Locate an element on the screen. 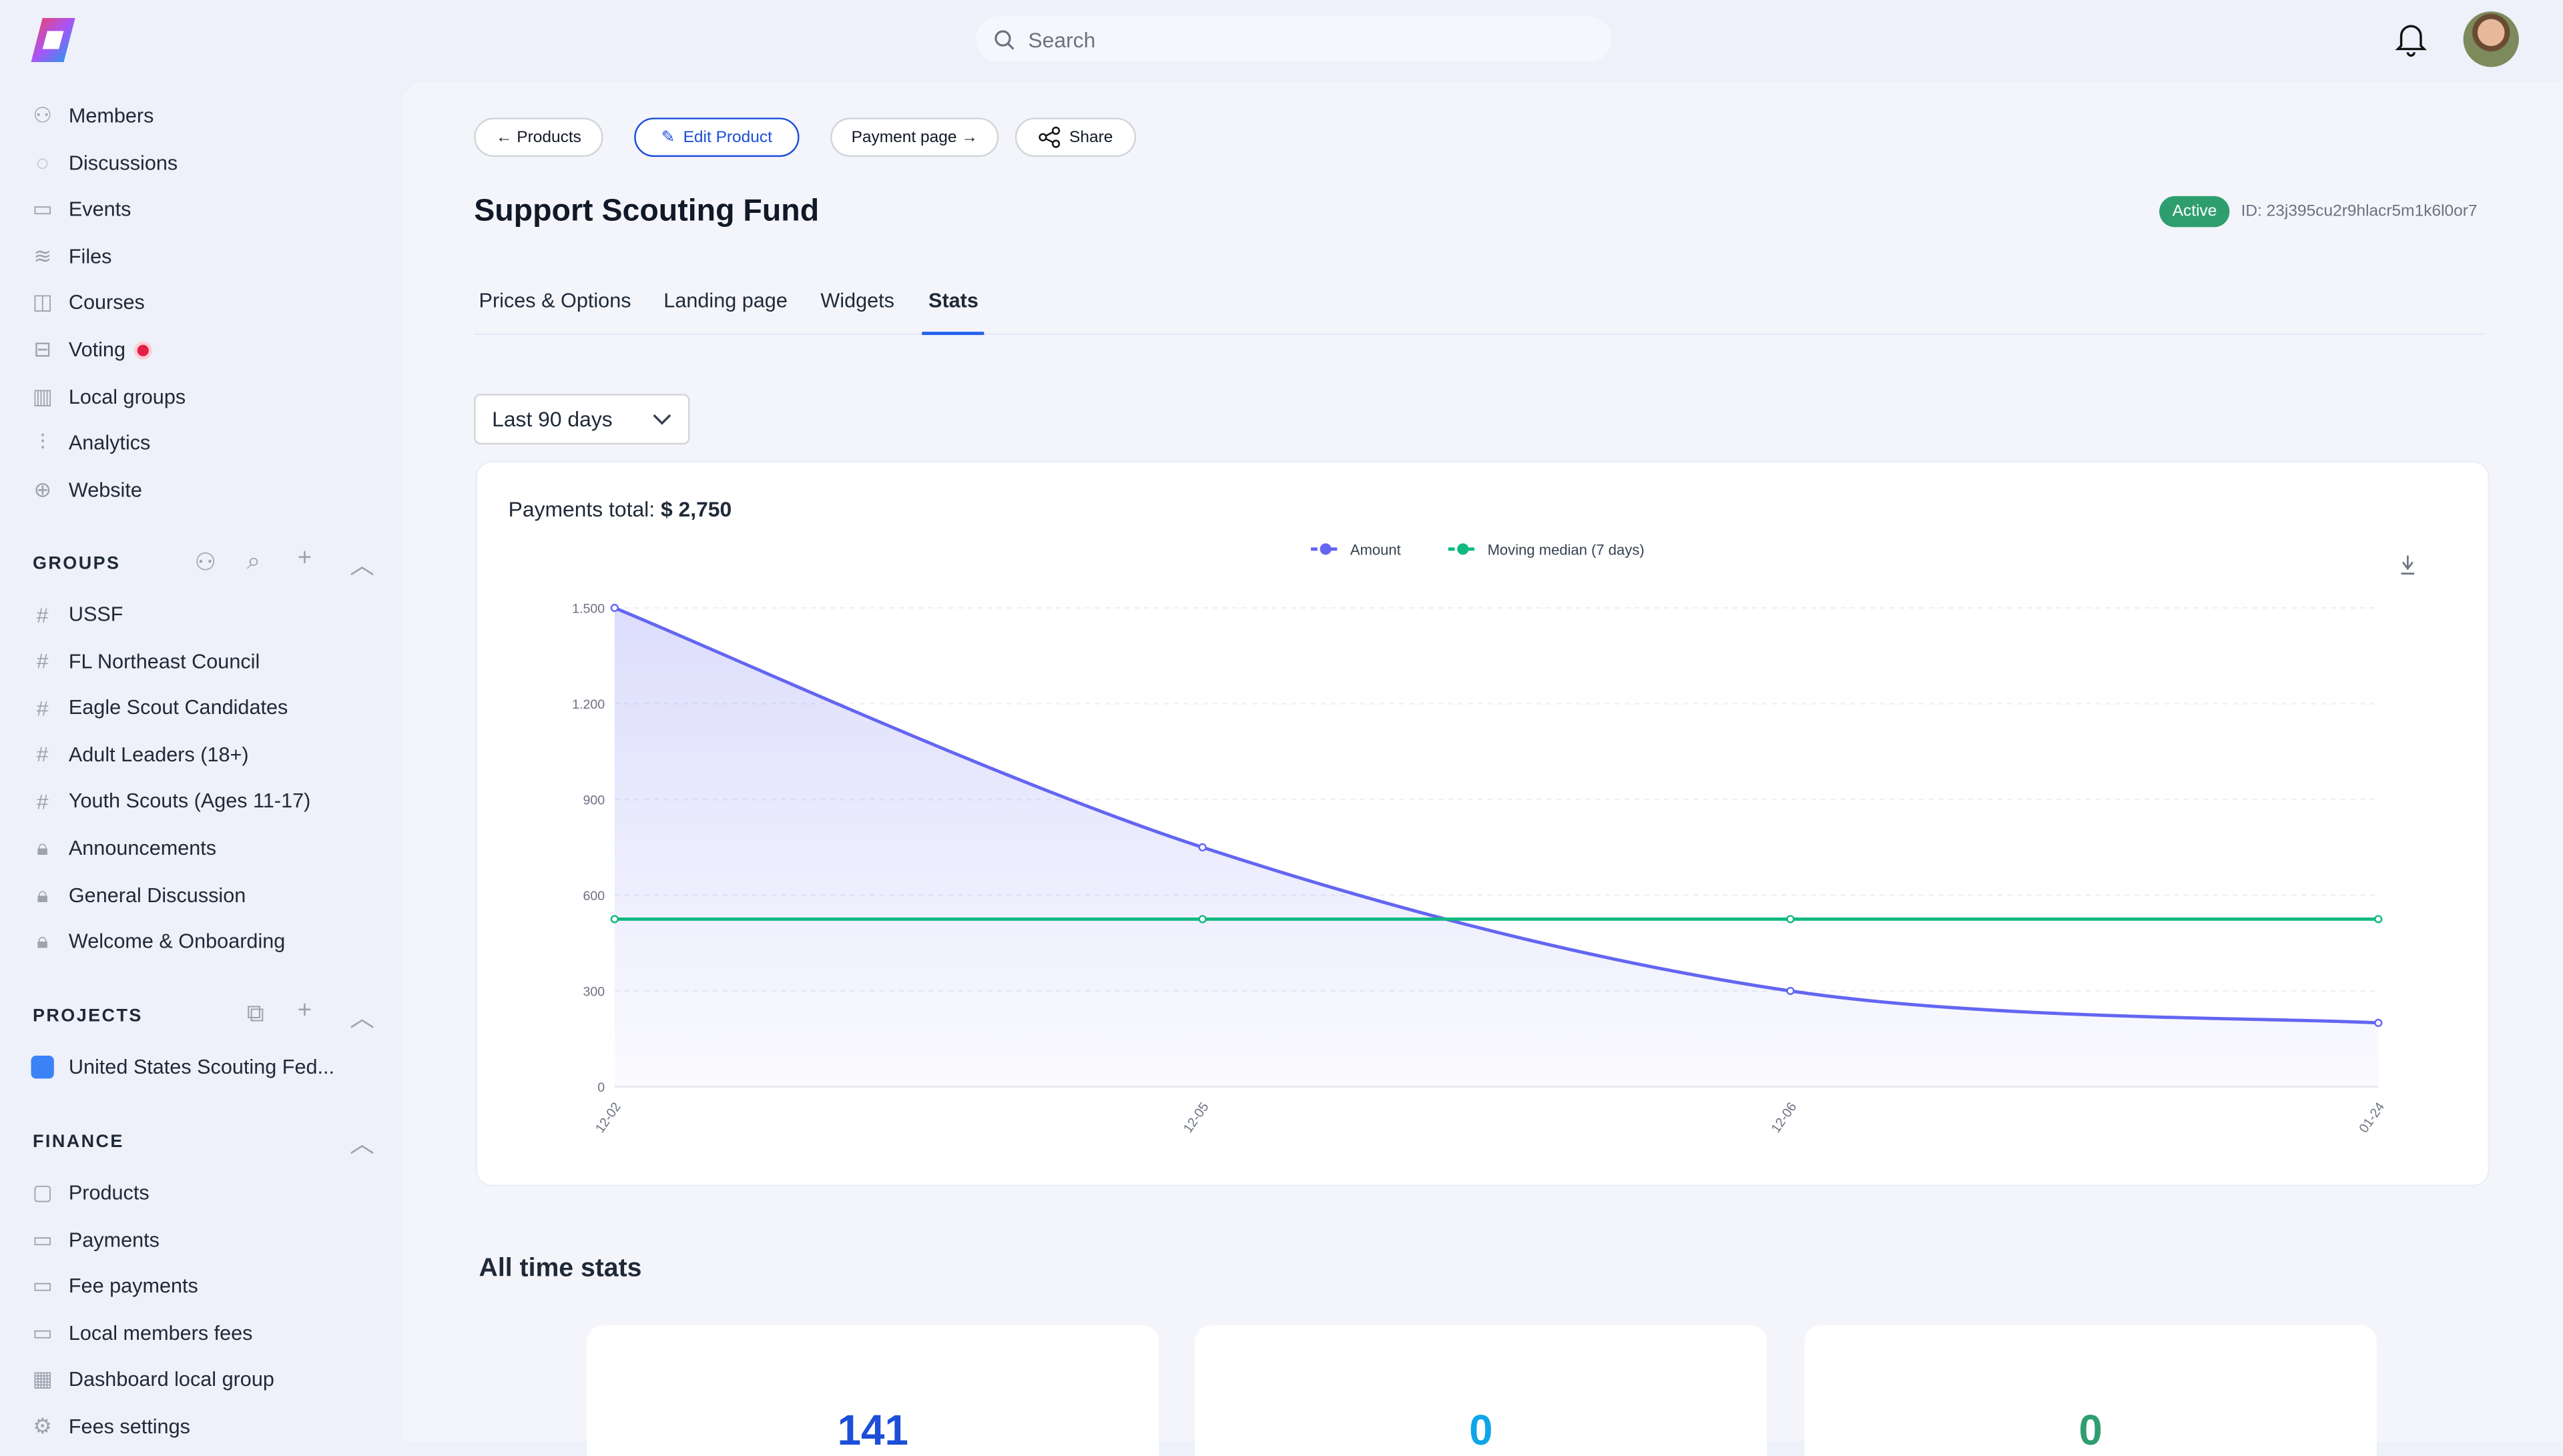 The image size is (2563, 1456). pencil-icon: ✎ is located at coordinates (668, 137).